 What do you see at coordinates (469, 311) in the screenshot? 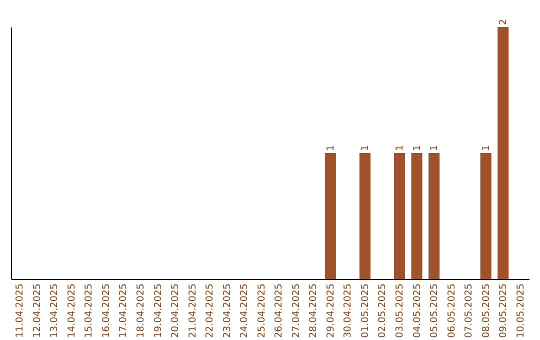
I see `x-tick-label: 07.05.2025` at bounding box center [469, 311].